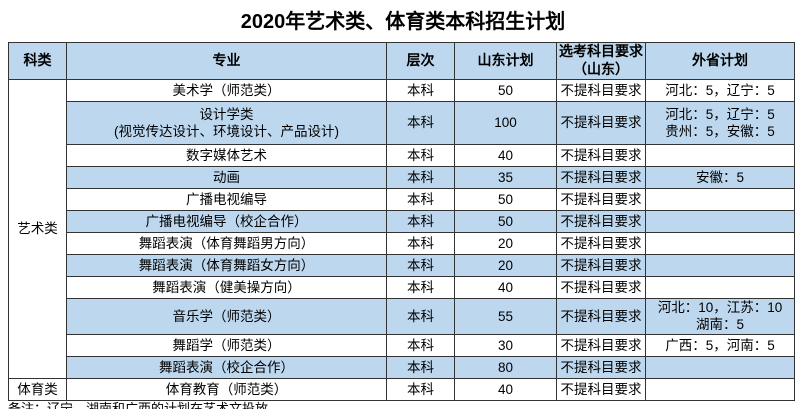  What do you see at coordinates (505, 316) in the screenshot?
I see `shandong-plan-cell: 55` at bounding box center [505, 316].